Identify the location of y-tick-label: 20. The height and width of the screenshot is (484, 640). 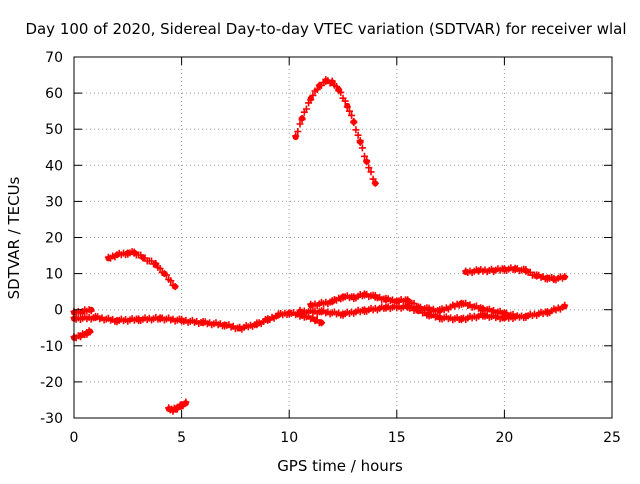
(54, 239).